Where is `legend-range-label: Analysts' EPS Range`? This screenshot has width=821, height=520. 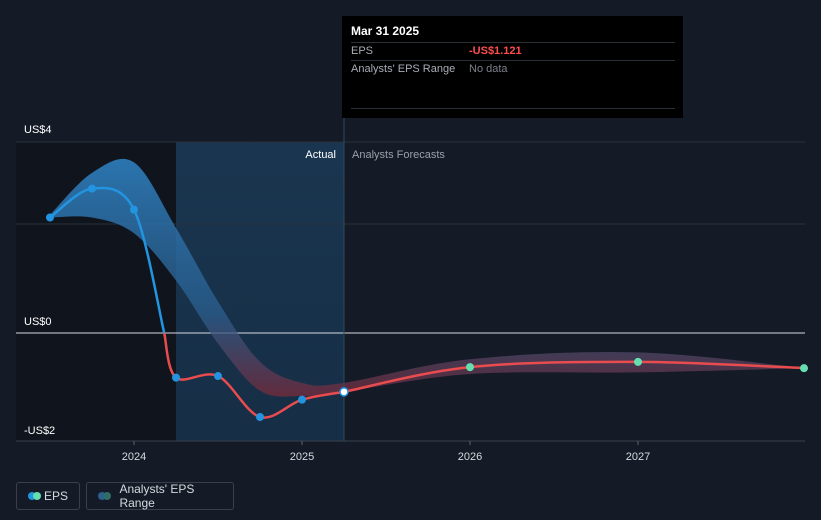
legend-range-label: Analysts' EPS Range is located at coordinates (157, 496).